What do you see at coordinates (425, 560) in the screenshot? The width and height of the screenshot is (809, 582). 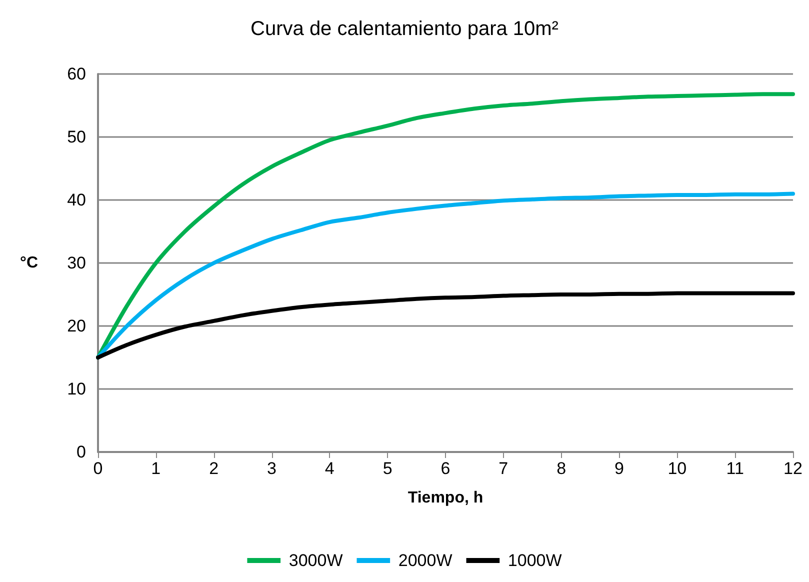 I see `legend-label: 2000W` at bounding box center [425, 560].